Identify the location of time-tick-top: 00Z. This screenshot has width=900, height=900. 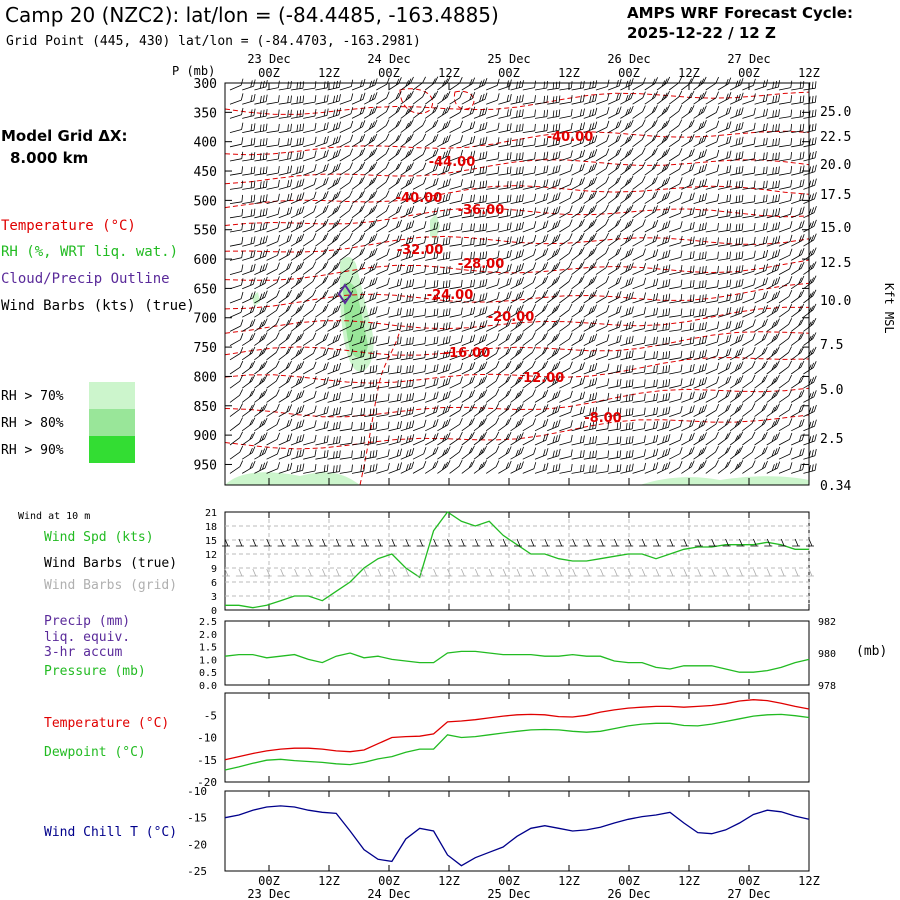
(629, 73).